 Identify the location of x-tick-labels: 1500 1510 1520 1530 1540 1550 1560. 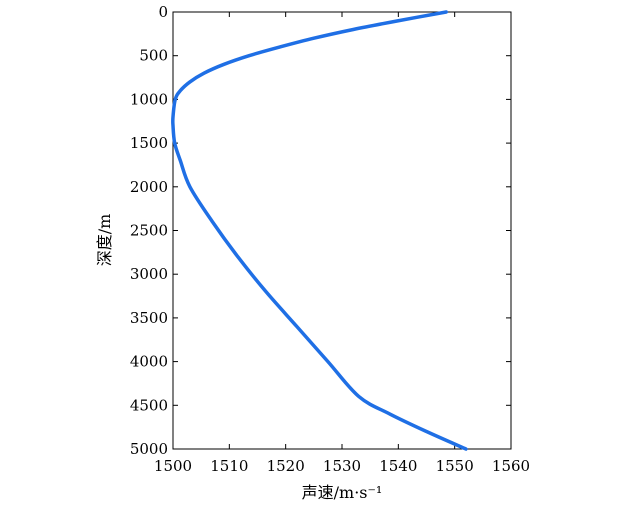
(342, 466).